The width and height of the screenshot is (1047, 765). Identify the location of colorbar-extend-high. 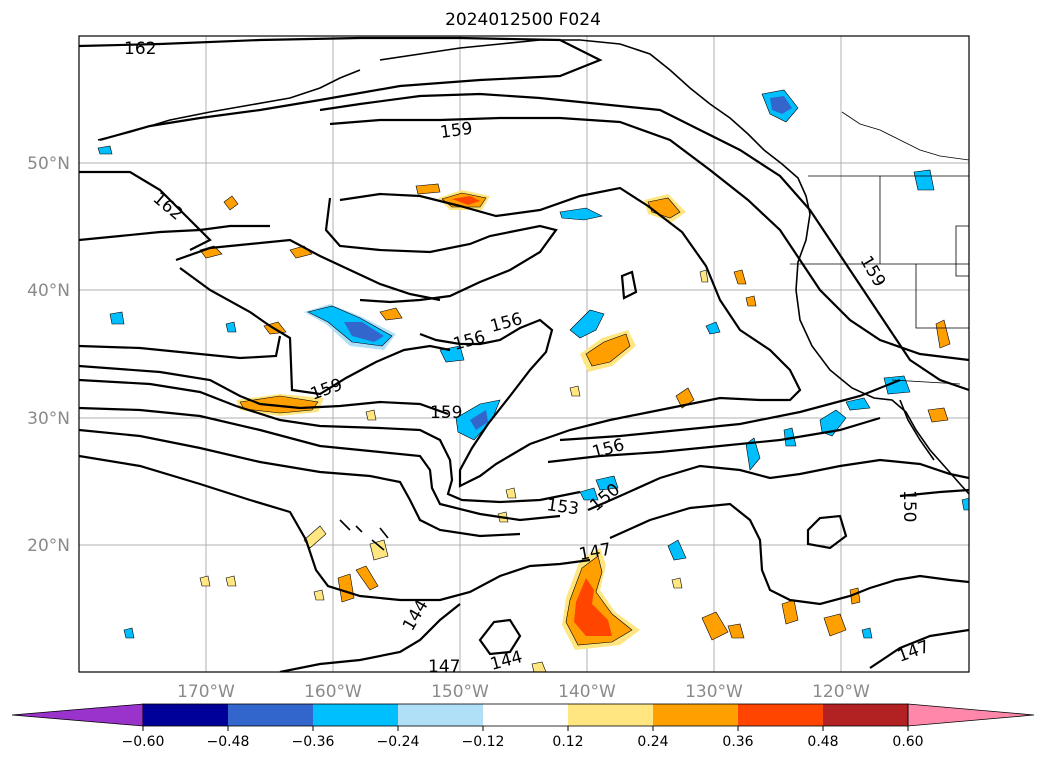
(971, 715).